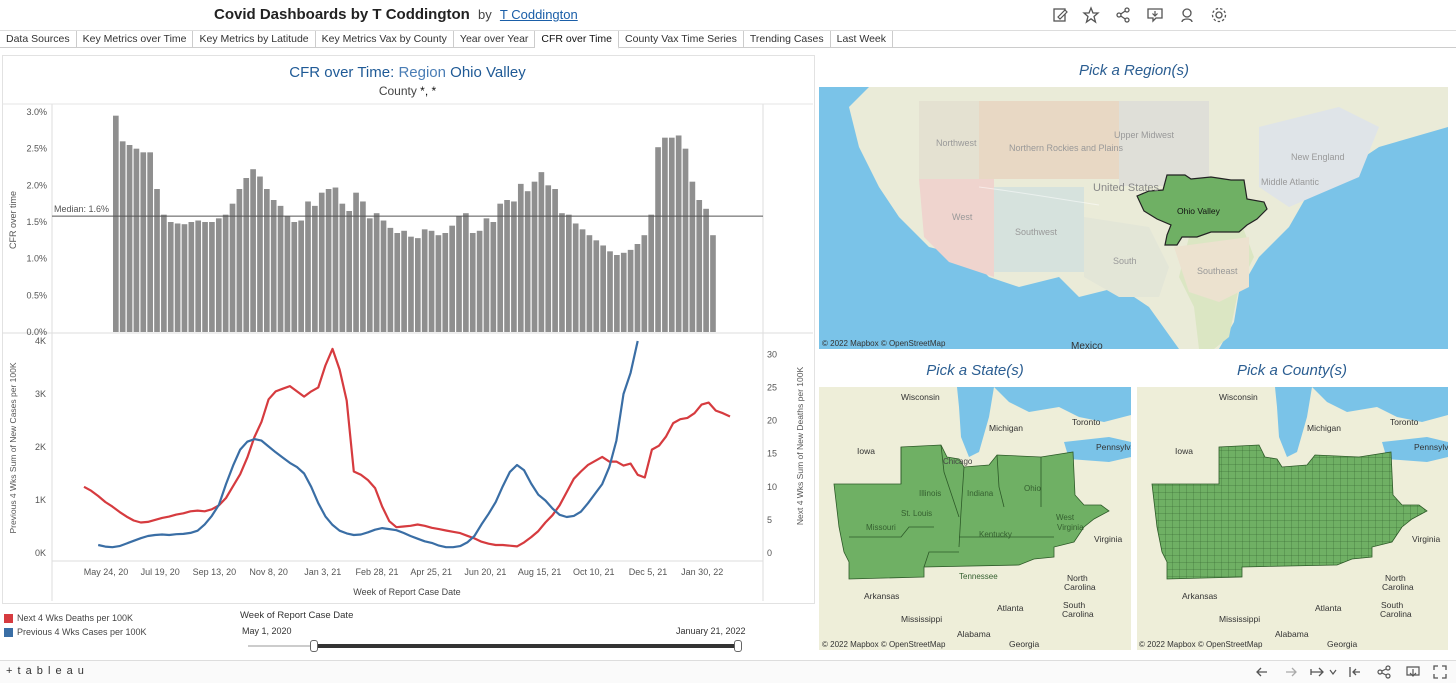 This screenshot has width=1456, height=683. Describe the element at coordinates (538, 14) in the screenshot. I see `author-link: T Coddington` at that location.